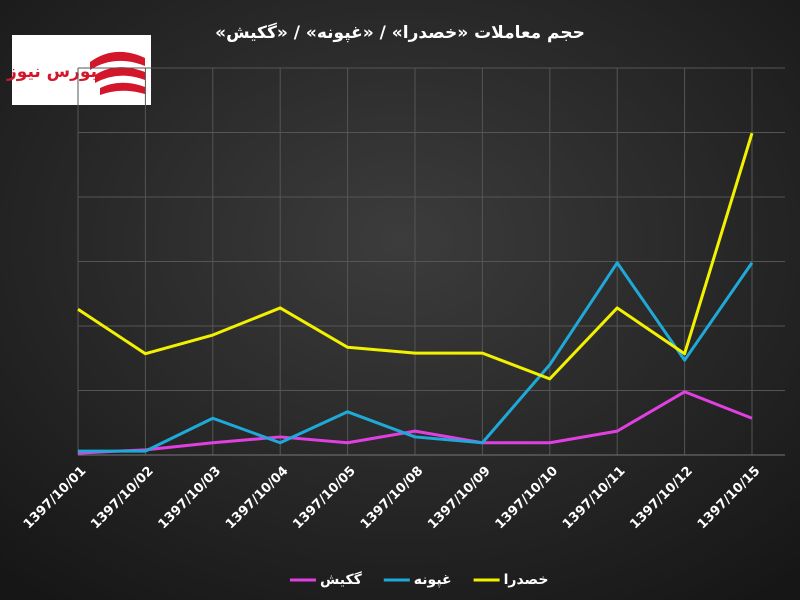 This screenshot has width=800, height=600. Describe the element at coordinates (400, 32) in the screenshot. I see `chart-title: حجم معاملات «خصدرا» / «غپونه» / «گکیش»` at that location.